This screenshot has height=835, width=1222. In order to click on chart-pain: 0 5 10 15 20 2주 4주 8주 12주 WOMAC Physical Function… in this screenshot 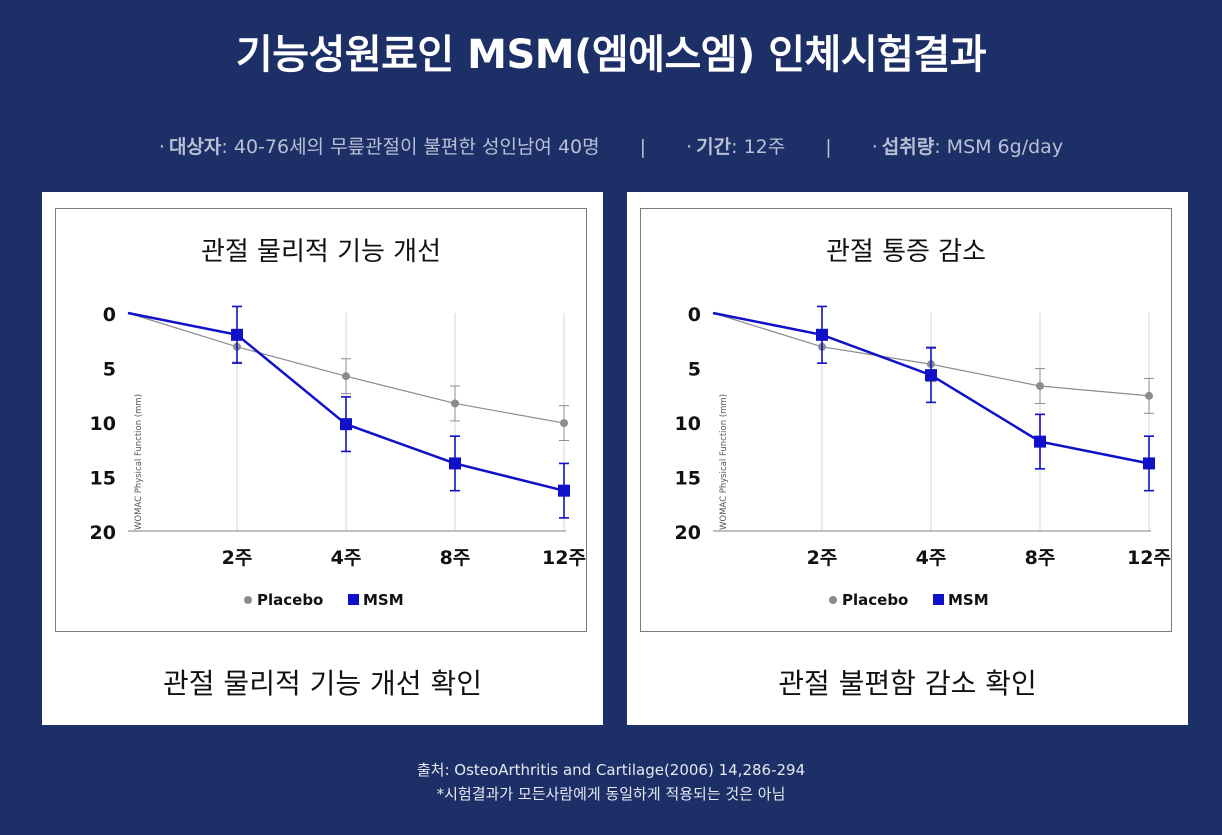, I will do `click(923, 456)`.